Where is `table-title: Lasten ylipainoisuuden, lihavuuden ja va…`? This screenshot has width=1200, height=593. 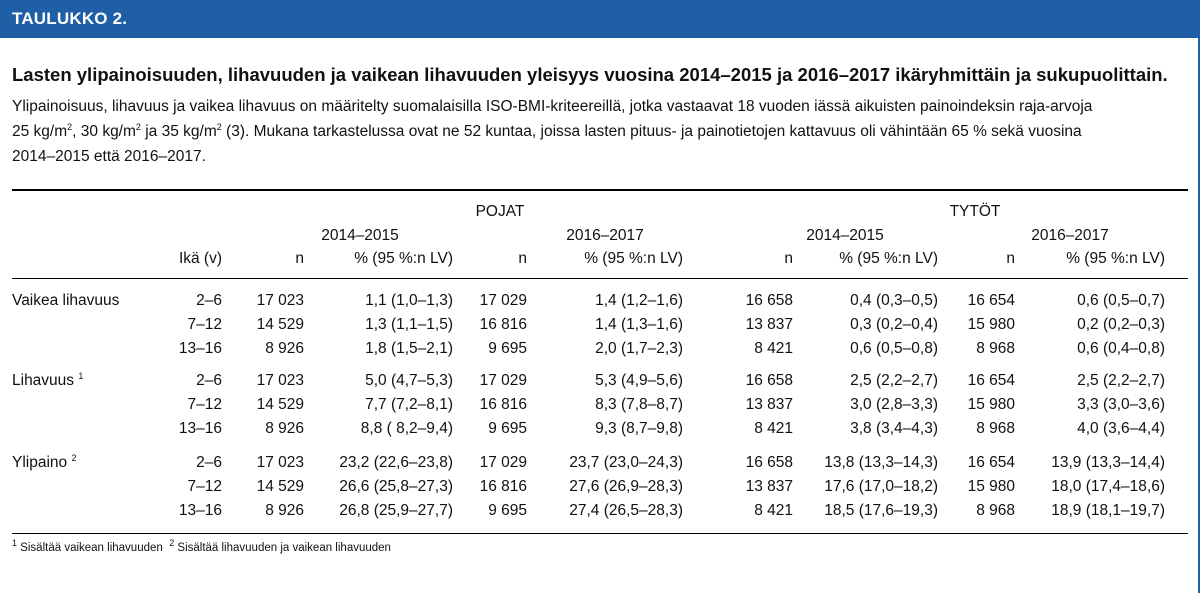
table-title: Lasten ylipainoisuuden, lihavuuden ja va… is located at coordinates (590, 74).